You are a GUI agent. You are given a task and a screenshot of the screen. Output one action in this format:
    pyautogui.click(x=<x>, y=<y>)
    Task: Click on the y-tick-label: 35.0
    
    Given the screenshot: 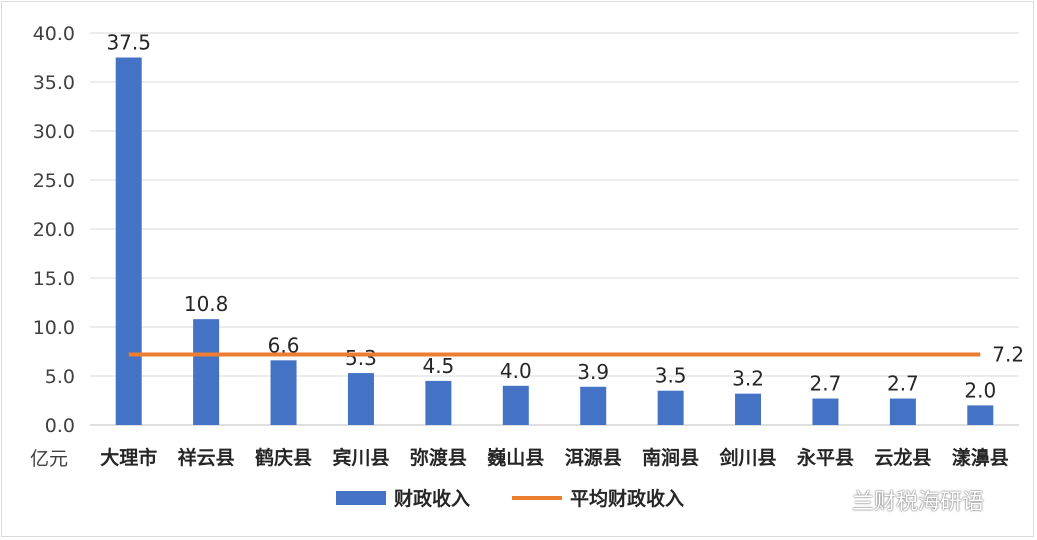 What is the action you would take?
    pyautogui.click(x=54, y=83)
    